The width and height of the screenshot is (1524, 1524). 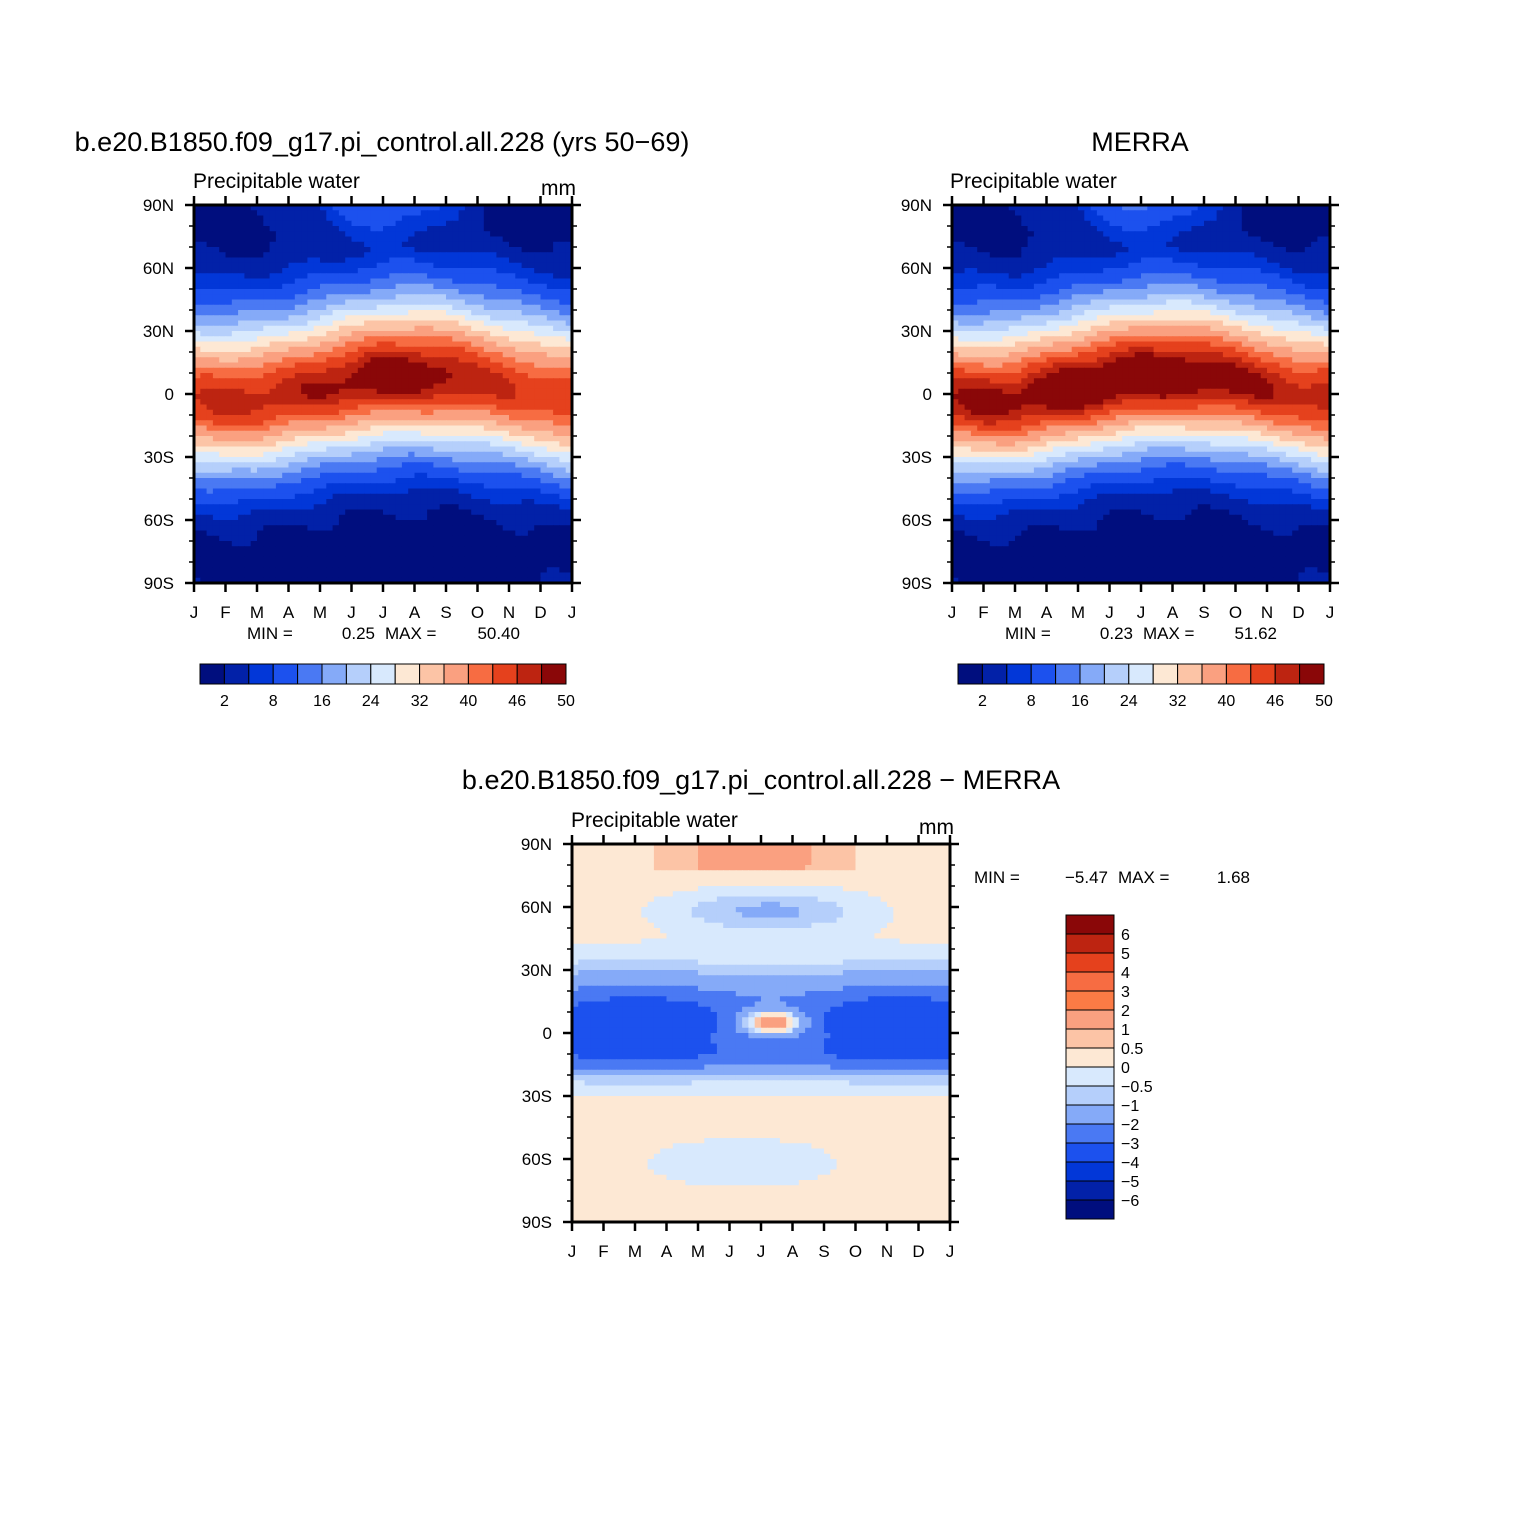 What do you see at coordinates (480, 674) in the screenshot?
I see `colorbar-swatch` at bounding box center [480, 674].